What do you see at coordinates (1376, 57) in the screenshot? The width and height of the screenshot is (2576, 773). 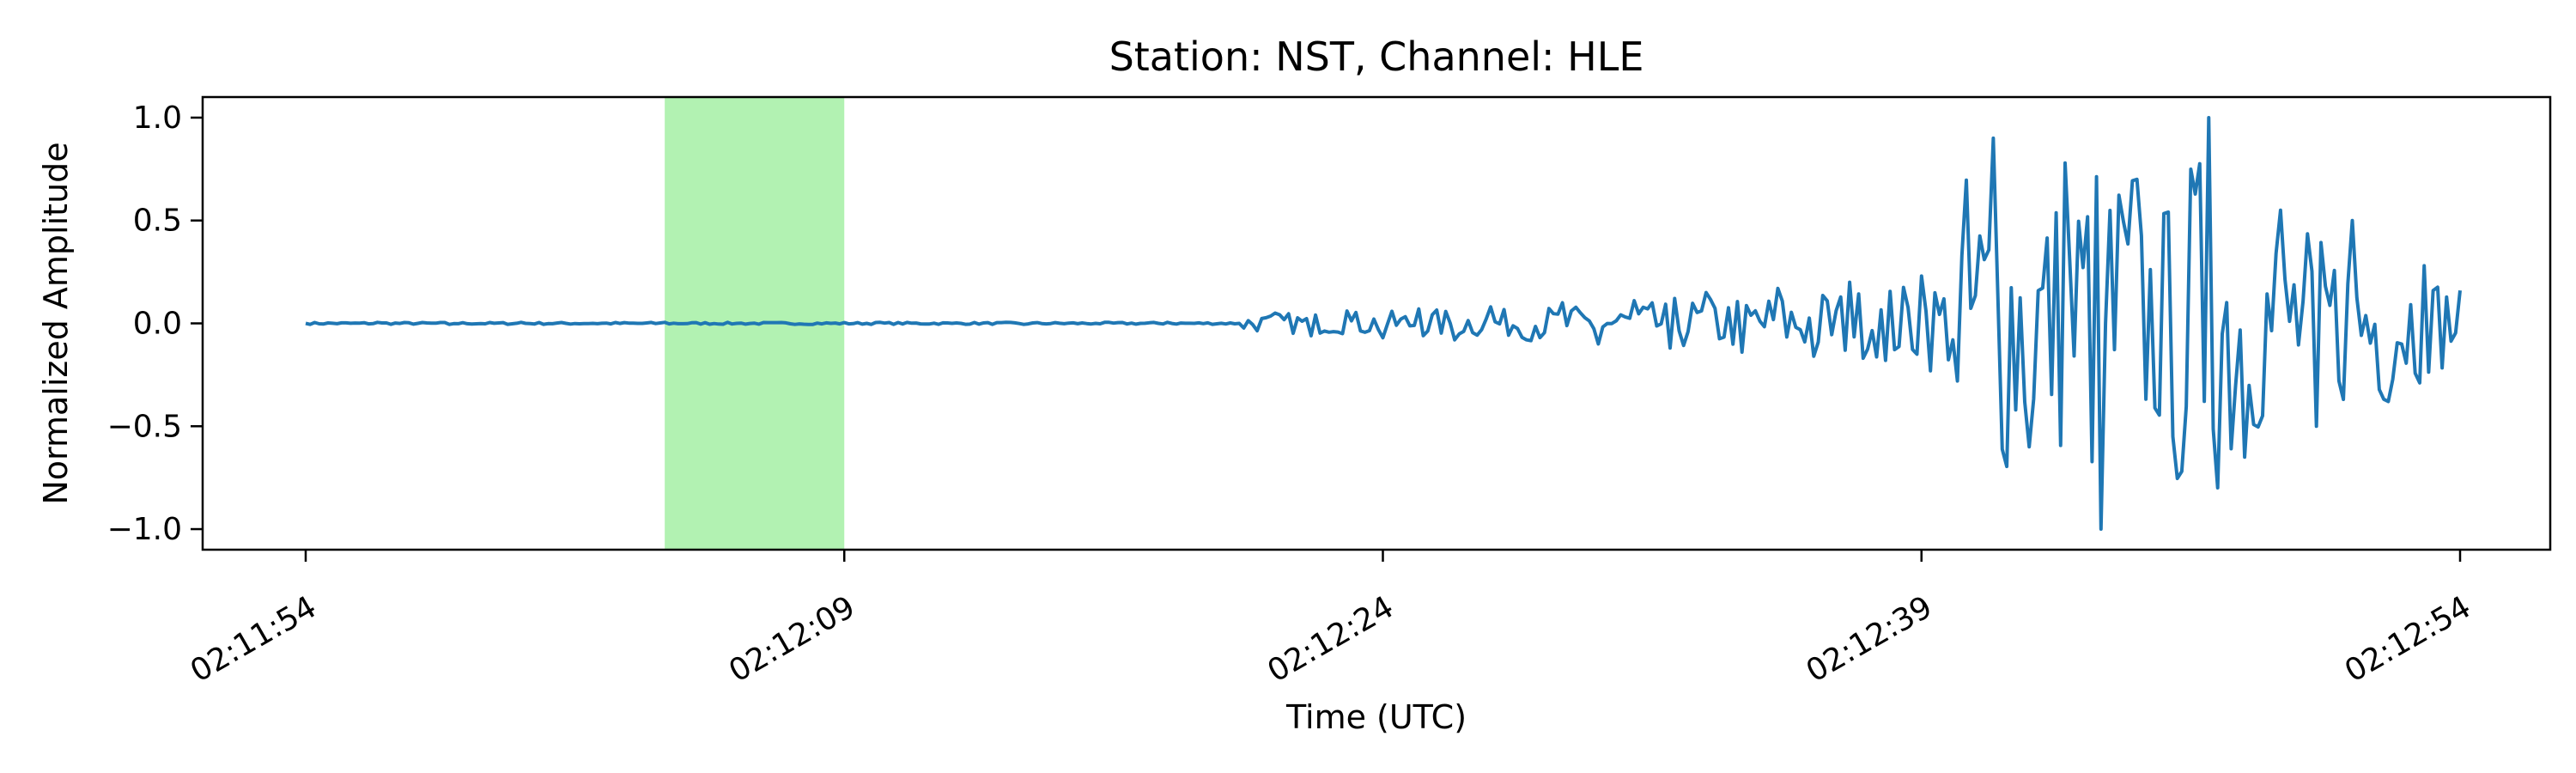 I see `chart-title: Station: NST, Channel: HLE` at bounding box center [1376, 57].